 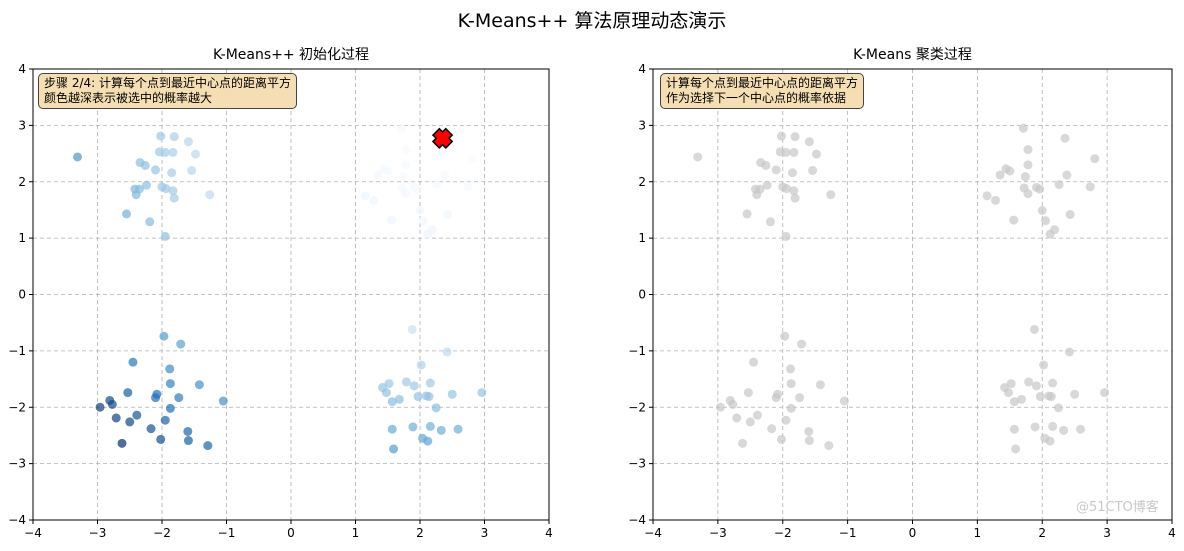 I want to click on watermark: @51CTO博客, so click(x=1117, y=507).